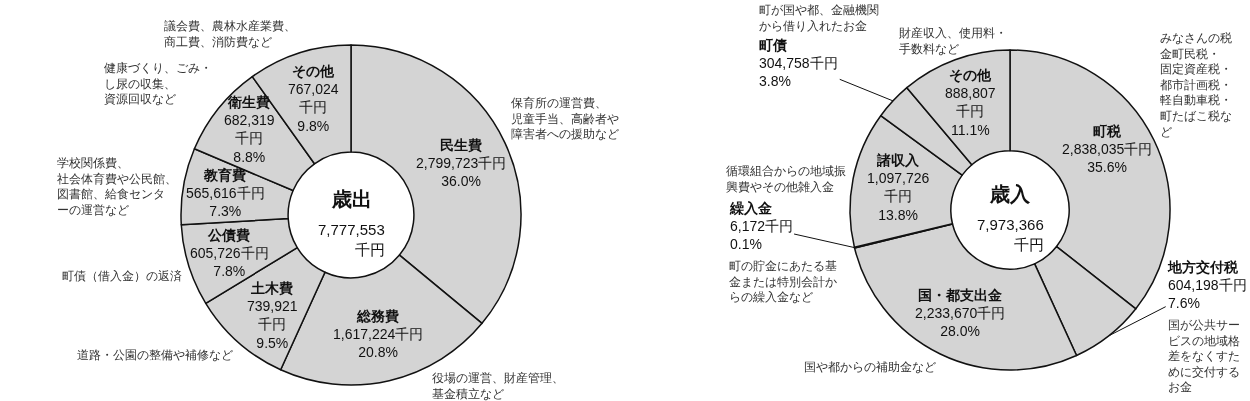  Describe the element at coordinates (461, 172) in the screenshot. I see `data-label: 2,799,723千円 36.0%` at that location.